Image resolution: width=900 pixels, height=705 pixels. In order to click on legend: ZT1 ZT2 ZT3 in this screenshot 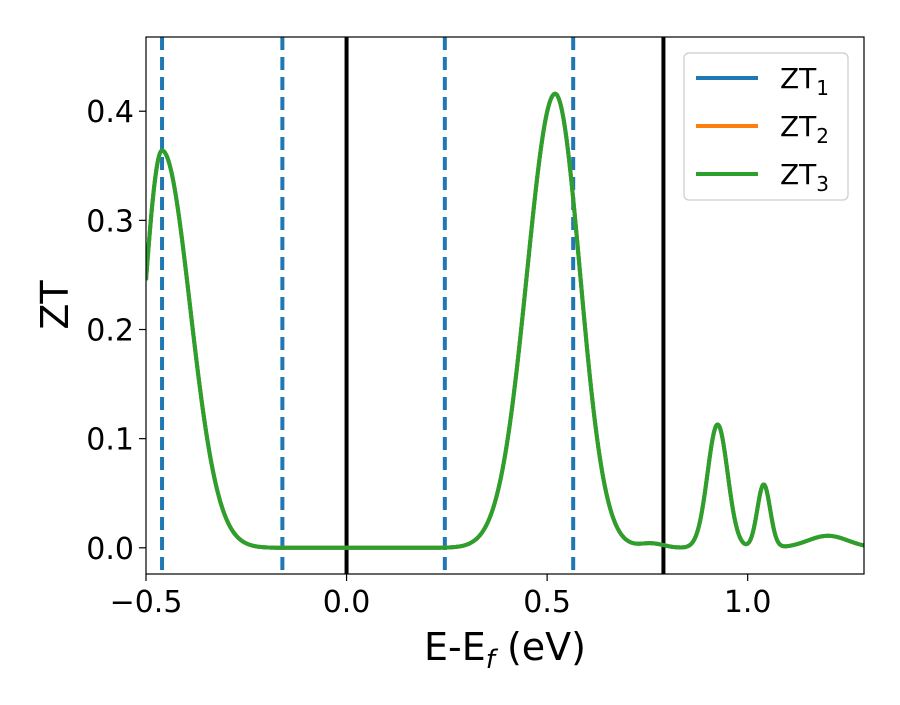, I will do `click(766, 126)`.